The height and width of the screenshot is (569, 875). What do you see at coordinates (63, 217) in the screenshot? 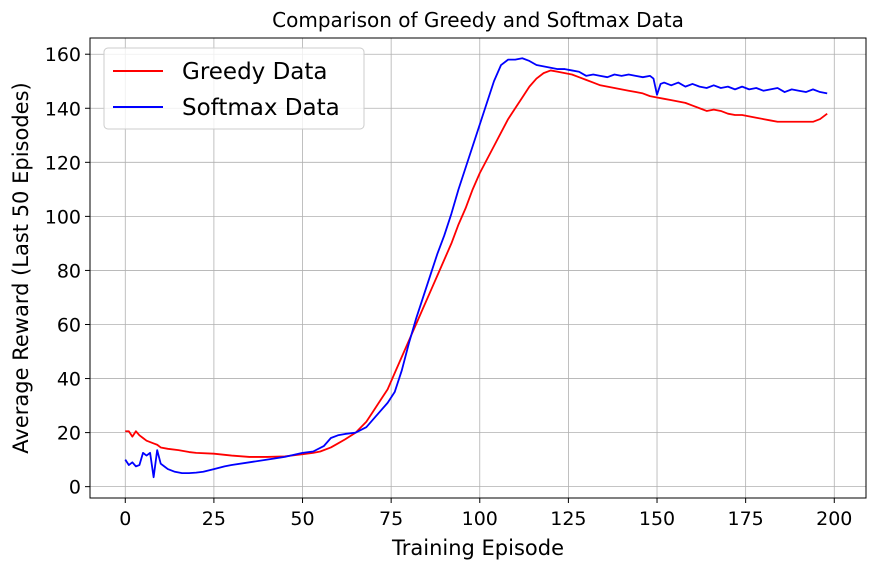
I see `y-tick-label: 100` at bounding box center [63, 217].